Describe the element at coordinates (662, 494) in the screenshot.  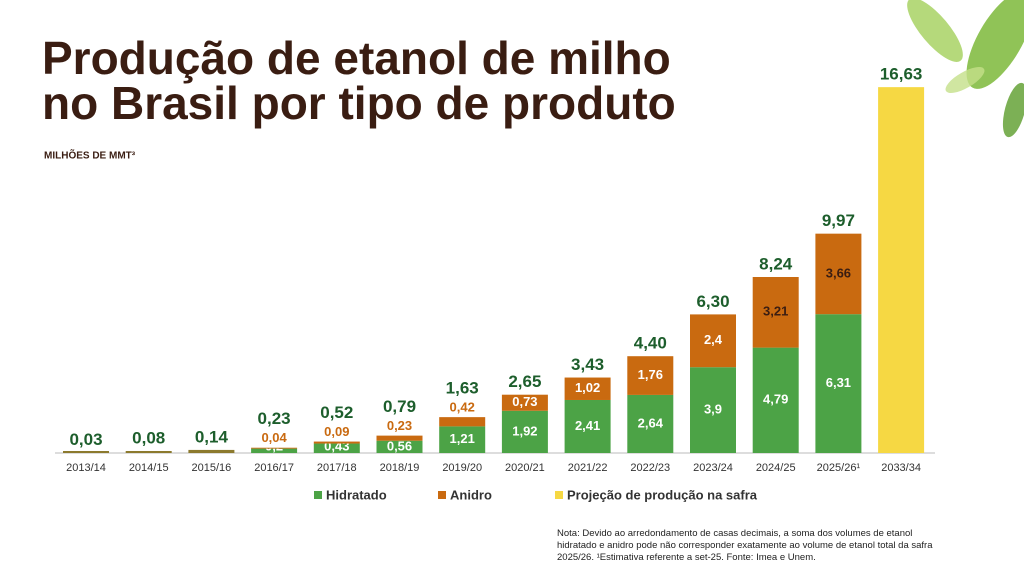
I see `legend-label: Projeção de produção na safra` at that location.